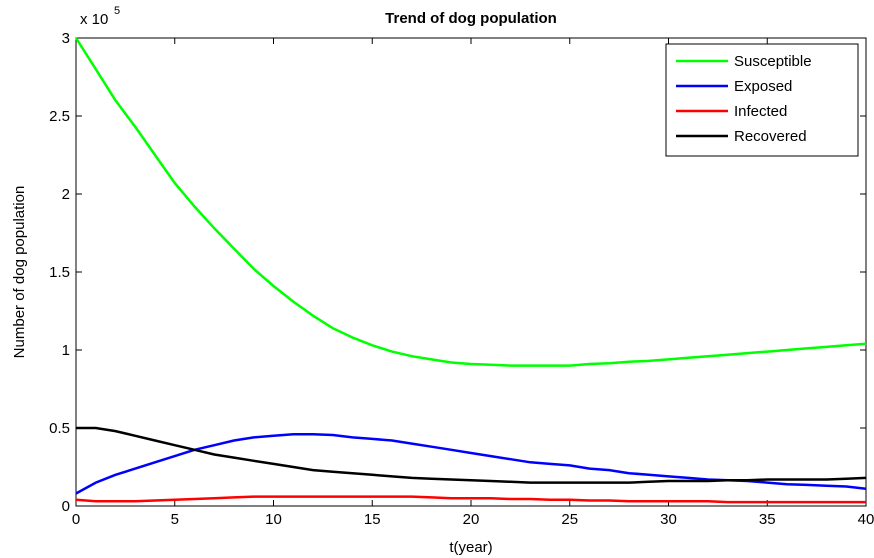  Describe the element at coordinates (760, 111) in the screenshot. I see `legend-label: Infected` at that location.